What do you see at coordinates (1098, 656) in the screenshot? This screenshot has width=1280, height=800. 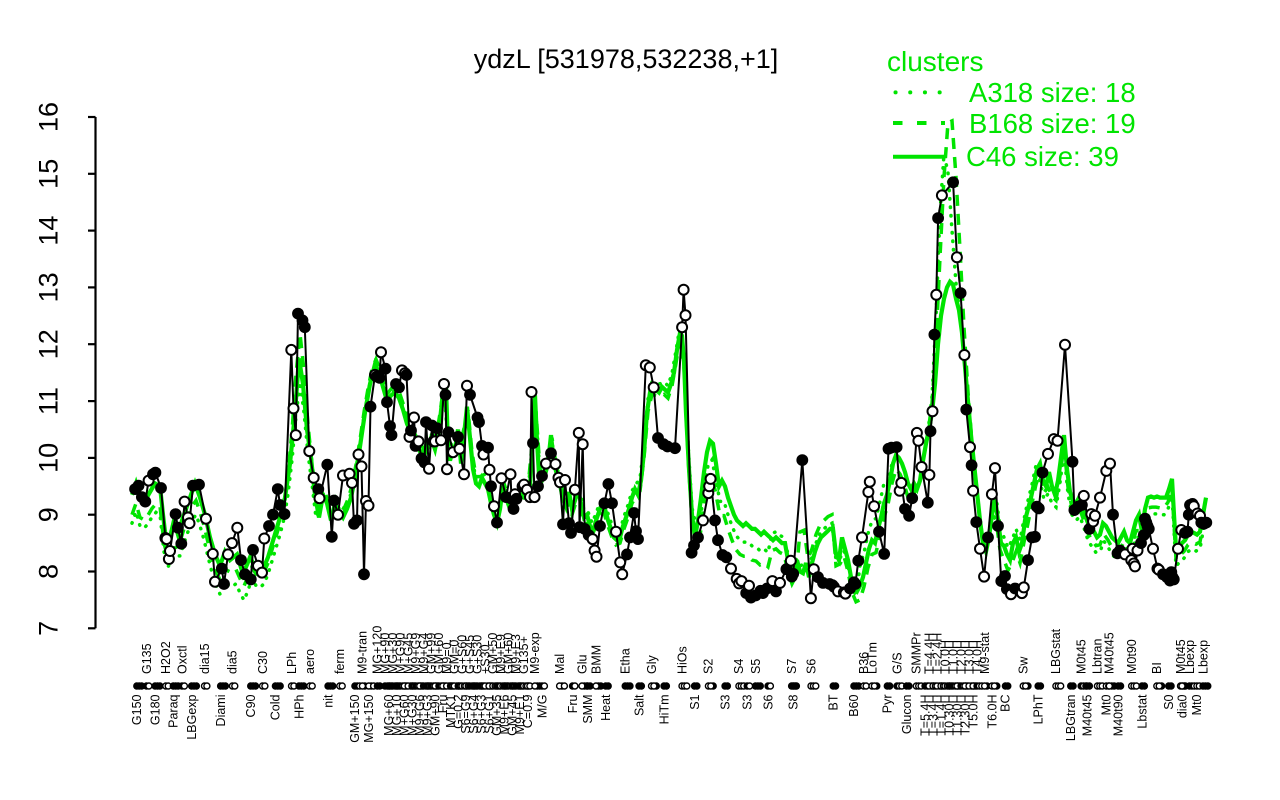 I see `svg-text: Lbtran` at bounding box center [1098, 656].